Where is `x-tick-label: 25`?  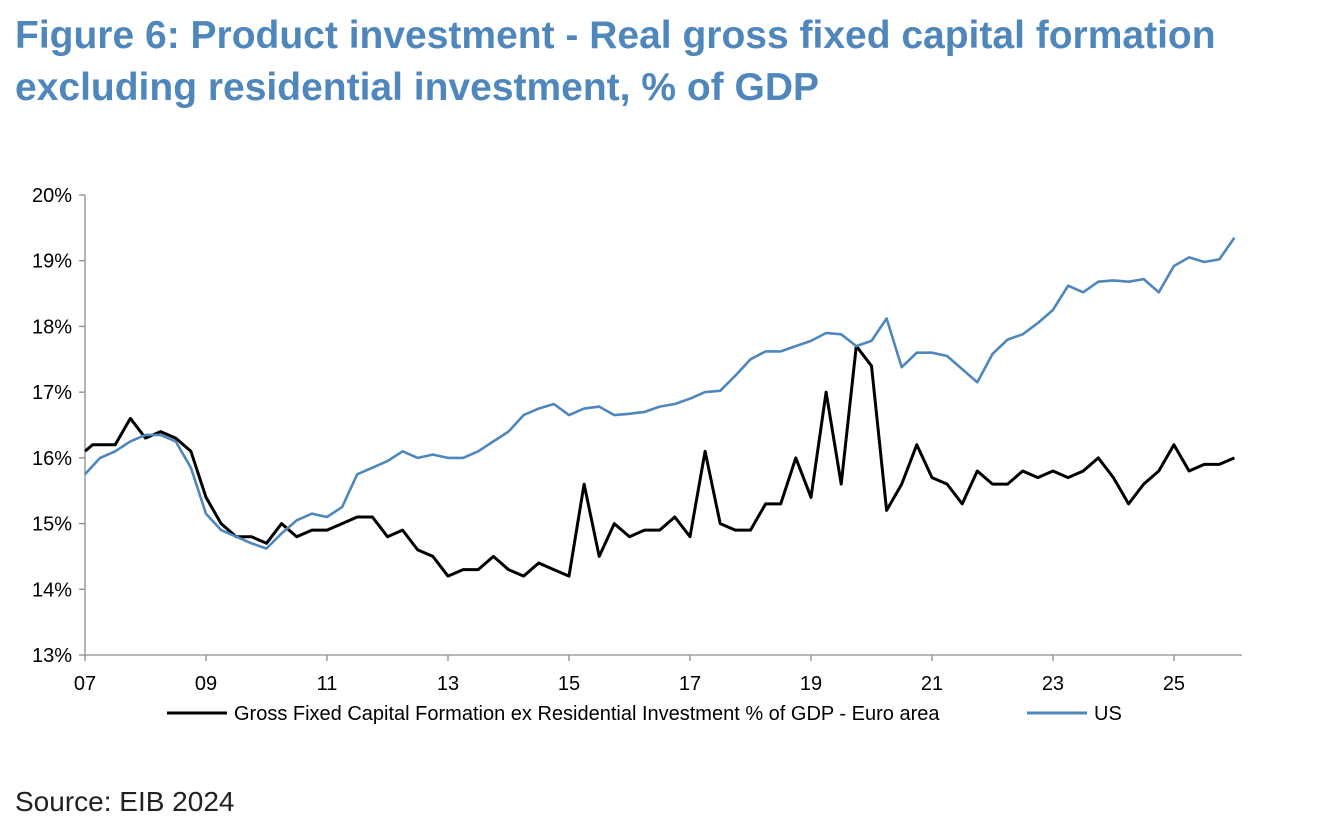 x-tick-label: 25 is located at coordinates (1174, 684).